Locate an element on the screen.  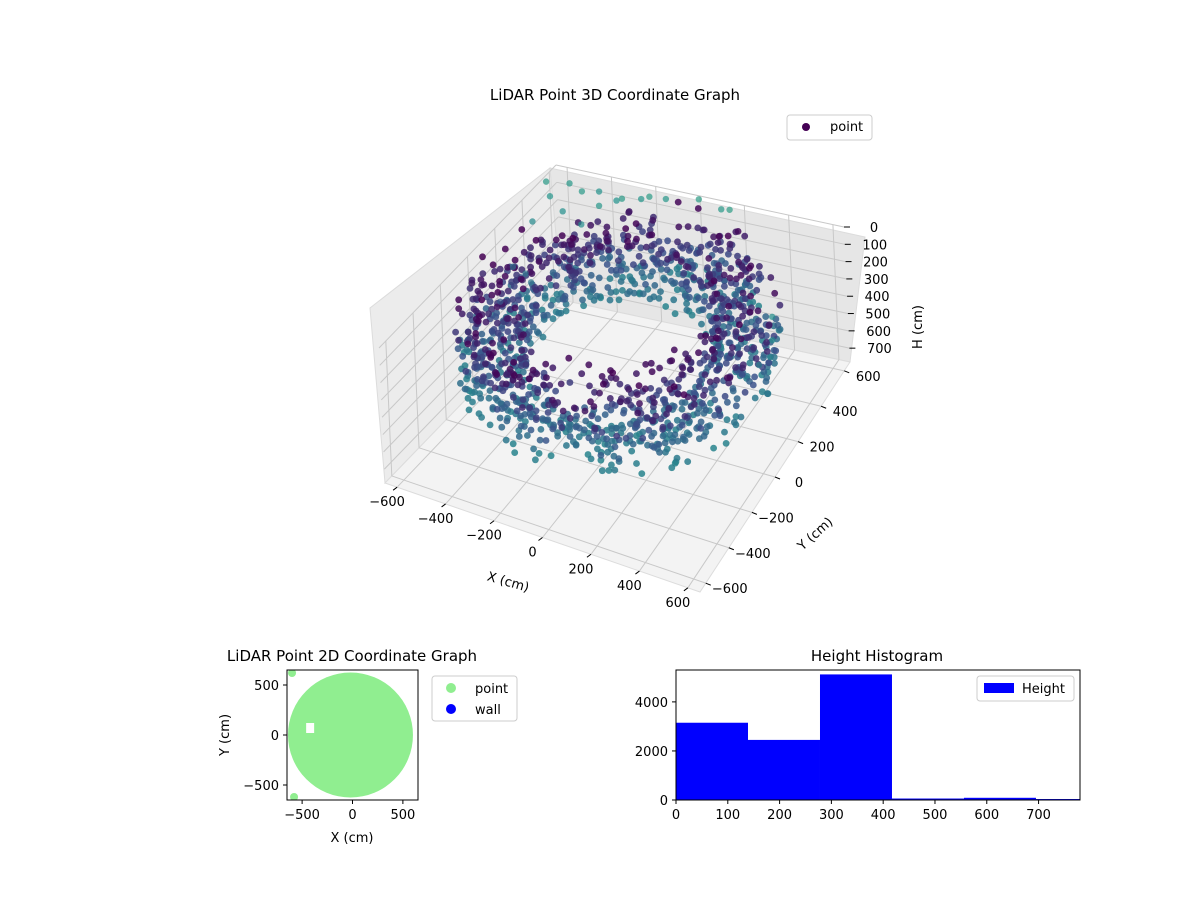
x-tick-label: 0 is located at coordinates (352, 815).